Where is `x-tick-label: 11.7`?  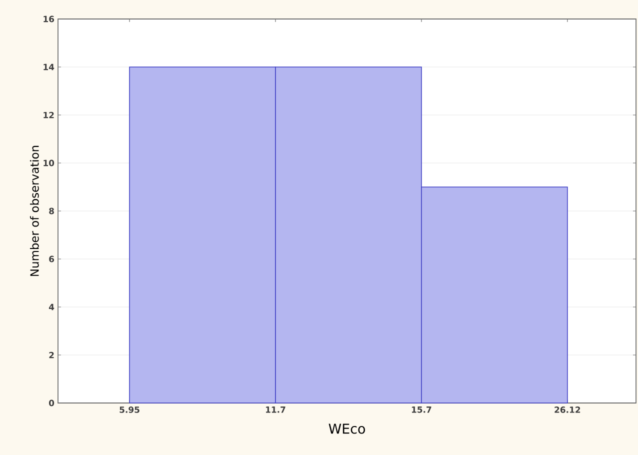
x-tick-label: 11.7 is located at coordinates (276, 409).